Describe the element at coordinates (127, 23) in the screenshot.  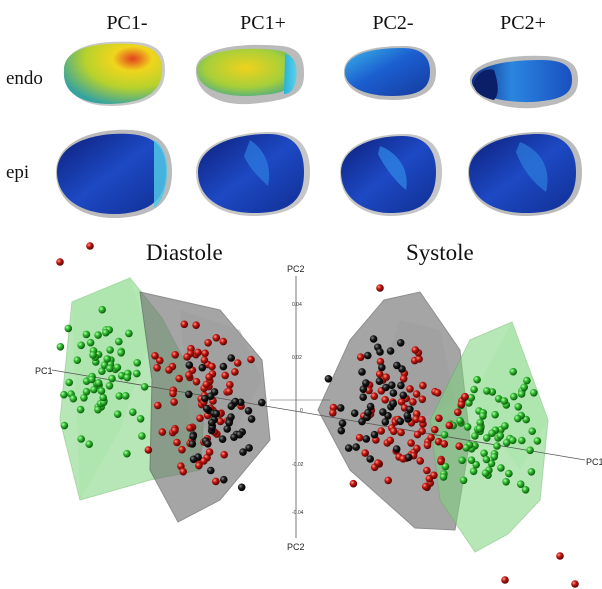
I see `column-label-pc1-minus: PC1-` at that location.